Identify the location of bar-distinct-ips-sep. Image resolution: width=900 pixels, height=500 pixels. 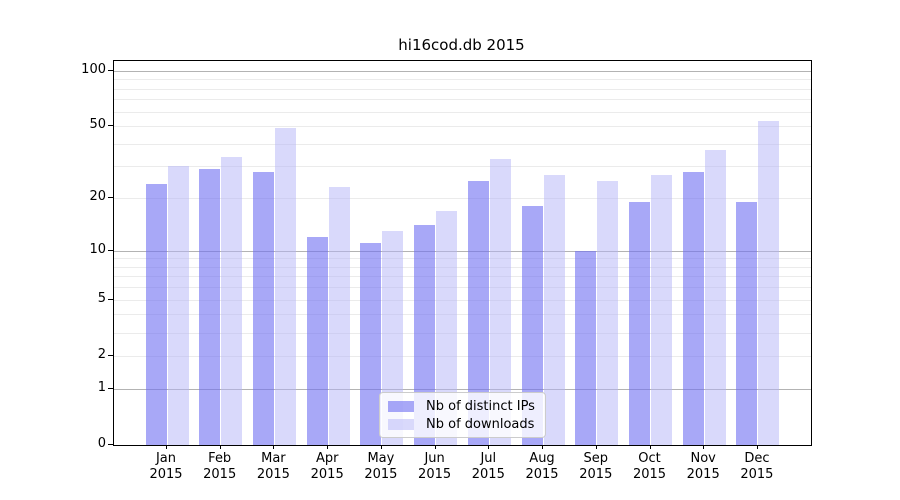
(586, 347).